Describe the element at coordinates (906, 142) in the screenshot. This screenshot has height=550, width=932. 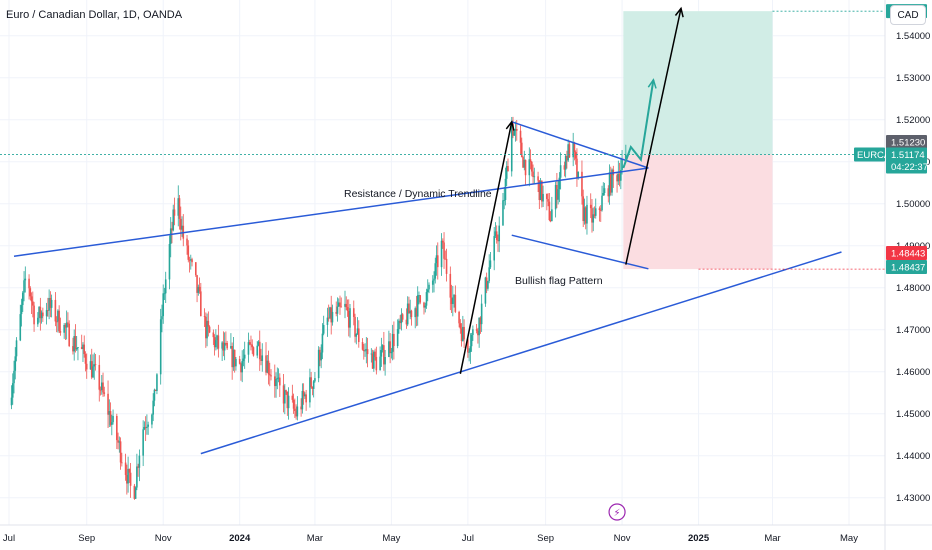
I see `price-tag-bg` at that location.